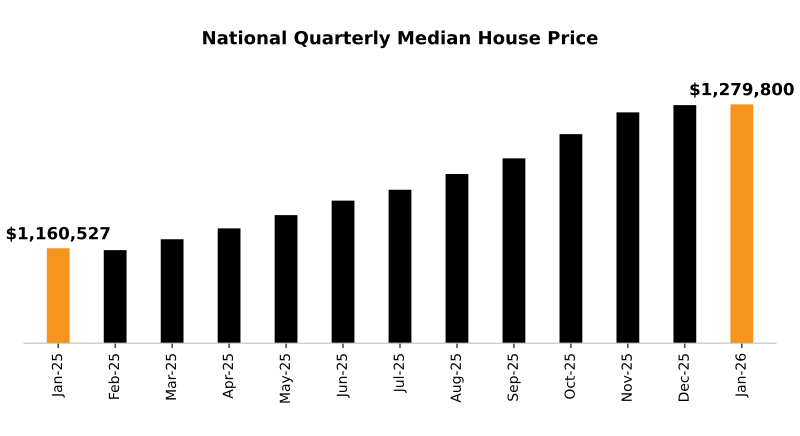 This screenshot has height=436, width=800. I want to click on data-label: $1,279,800, so click(742, 90).